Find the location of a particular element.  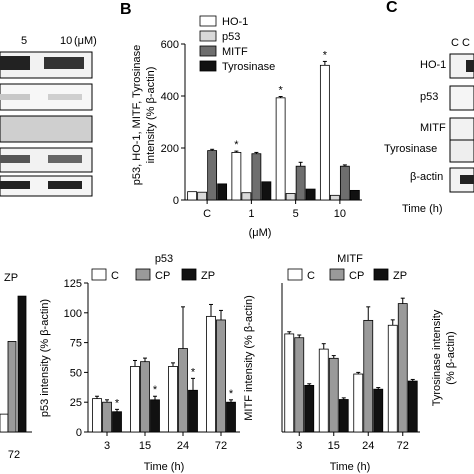

x-tick-label: 10 is located at coordinates (340, 214).